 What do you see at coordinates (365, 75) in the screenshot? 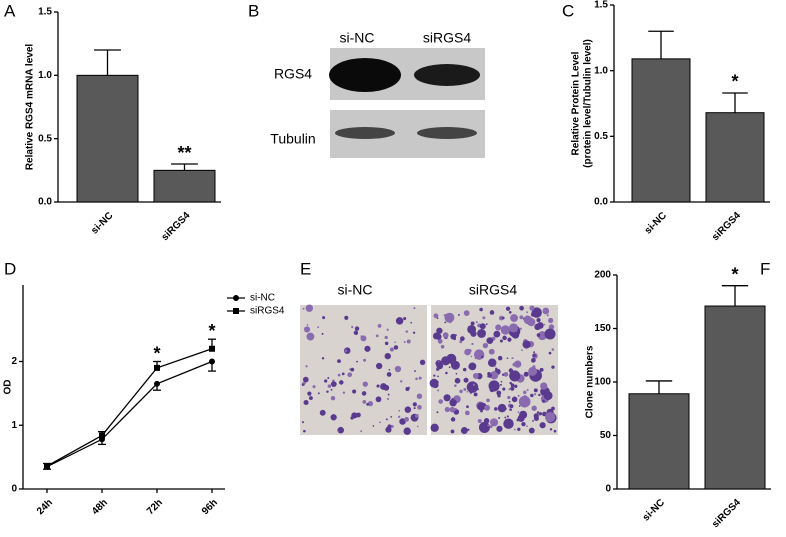
I see `band` at bounding box center [365, 75].